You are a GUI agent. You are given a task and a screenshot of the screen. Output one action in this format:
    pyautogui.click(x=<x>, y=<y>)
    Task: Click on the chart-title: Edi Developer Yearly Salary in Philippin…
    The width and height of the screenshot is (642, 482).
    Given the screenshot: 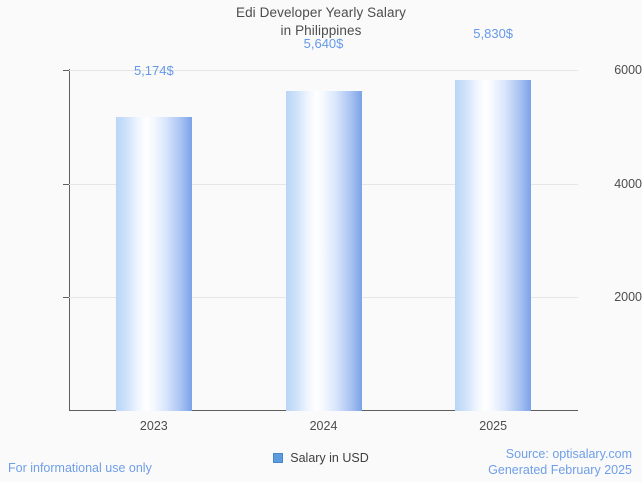 What is the action you would take?
    pyautogui.click(x=321, y=22)
    